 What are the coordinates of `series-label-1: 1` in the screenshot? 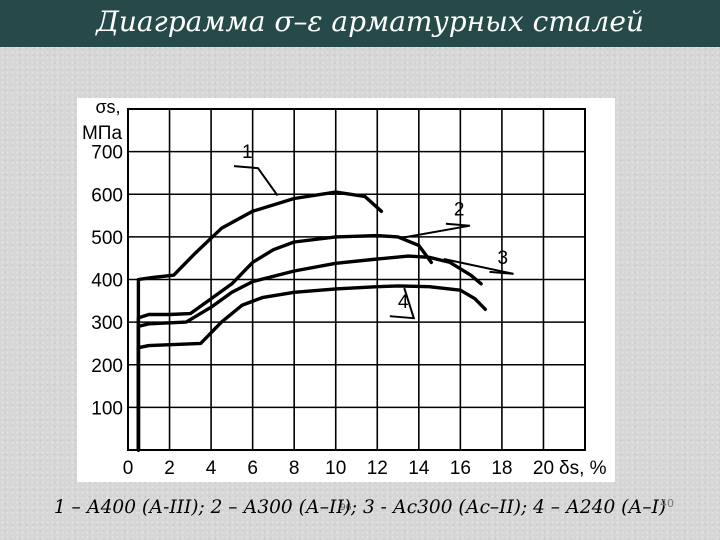 It's located at (247, 152).